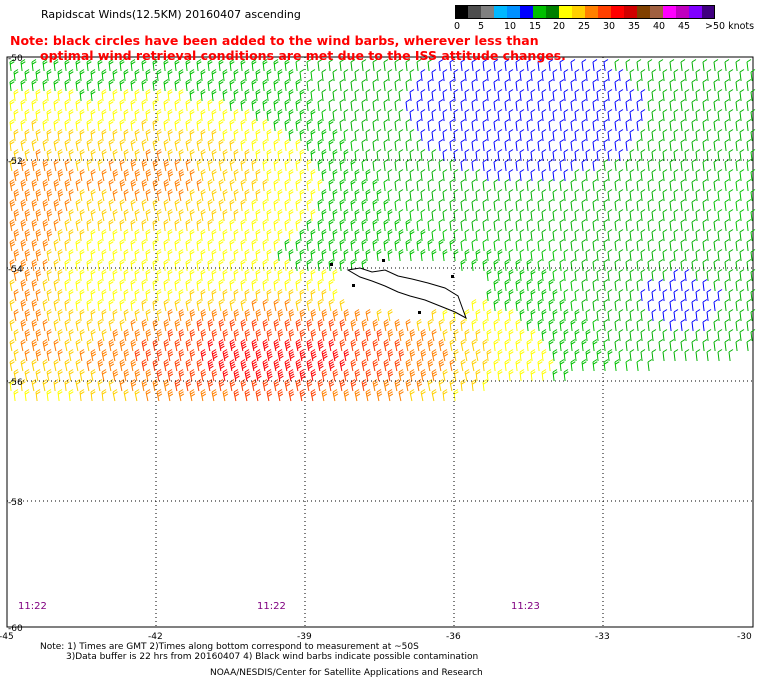 This screenshot has width=760, height=688. What do you see at coordinates (527, 12) in the screenshot?
I see `colorbar-segment` at bounding box center [527, 12].